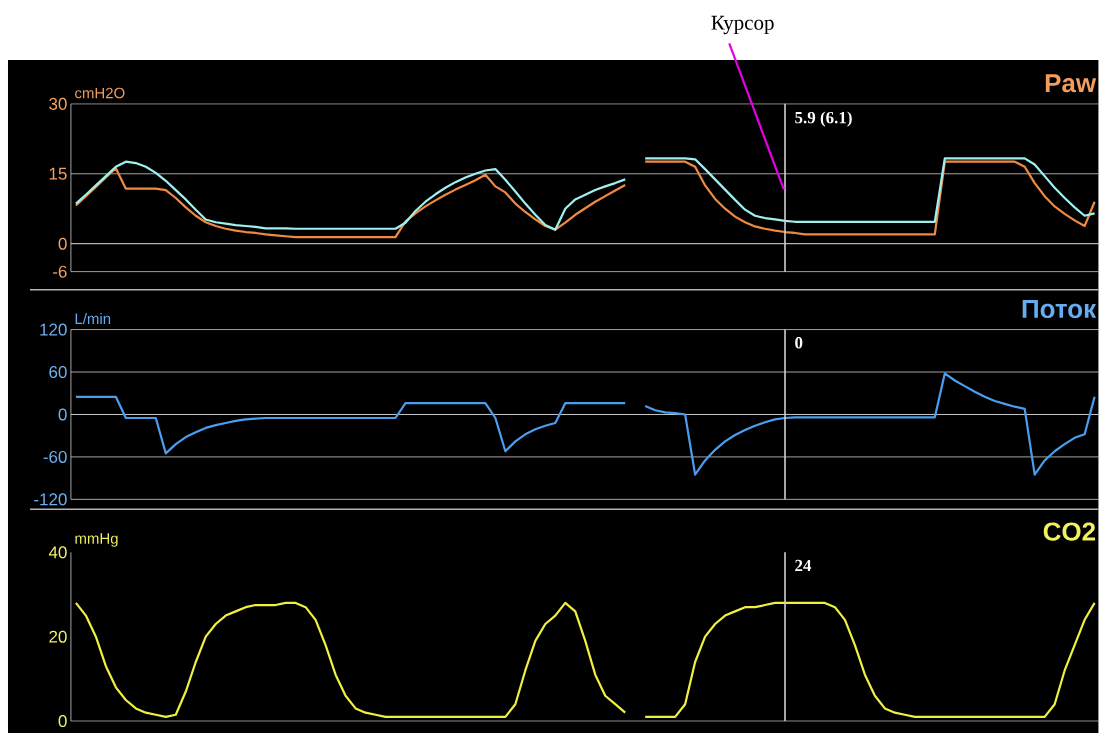  Describe the element at coordinates (823, 119) in the screenshot. I see `annotation: 5.9 (6.1)` at that location.